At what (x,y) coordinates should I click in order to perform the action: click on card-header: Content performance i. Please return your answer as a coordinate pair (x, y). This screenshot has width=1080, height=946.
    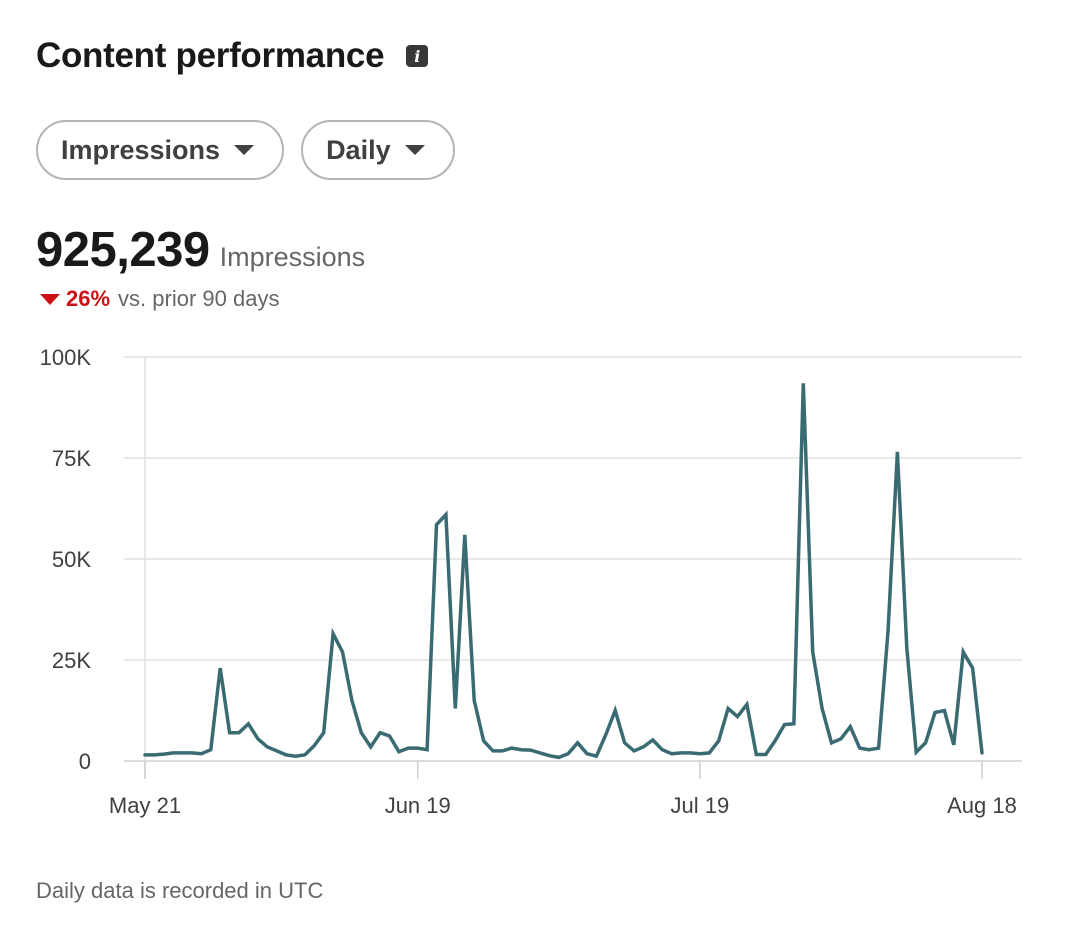
    Looking at the image, I should click on (232, 56).